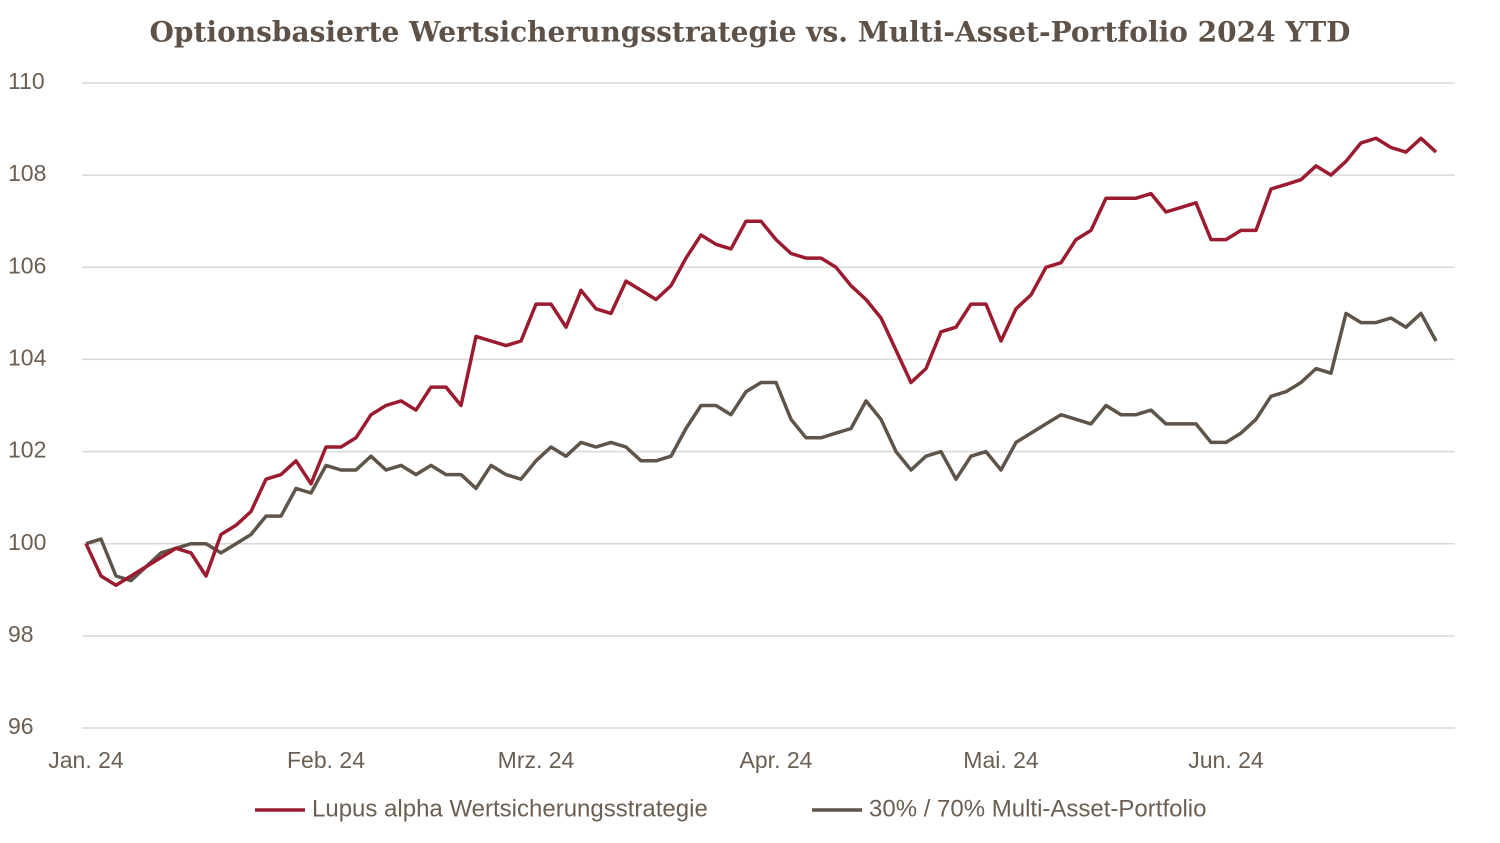  What do you see at coordinates (510, 808) in the screenshot?
I see `legend-label: Lupus alpha Wertsicherungsstrategie` at bounding box center [510, 808].